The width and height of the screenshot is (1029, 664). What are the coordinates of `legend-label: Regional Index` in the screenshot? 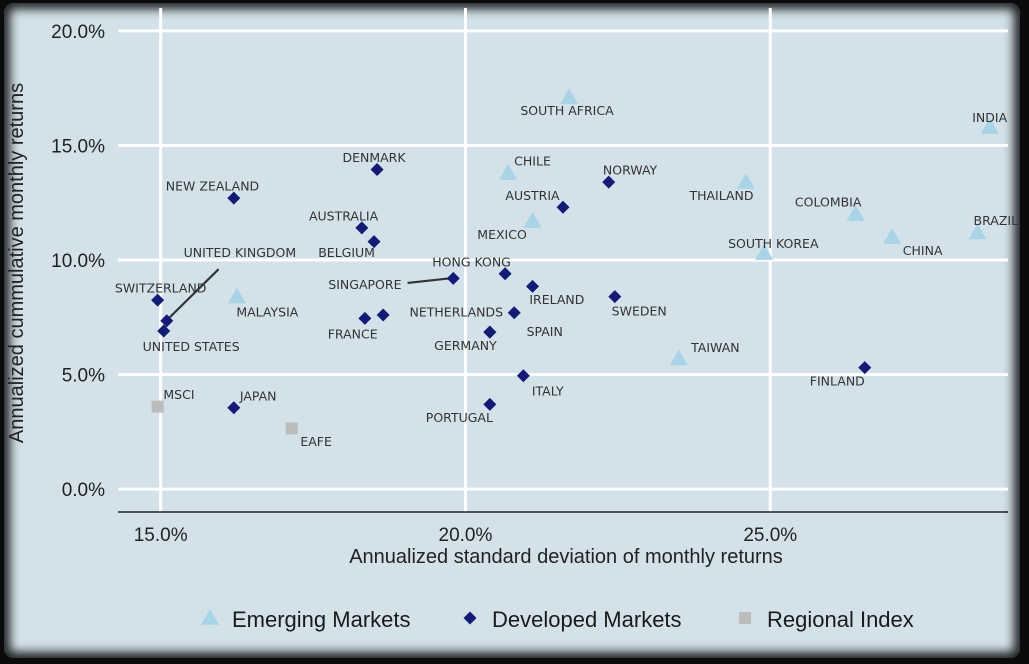 It's located at (840, 619).